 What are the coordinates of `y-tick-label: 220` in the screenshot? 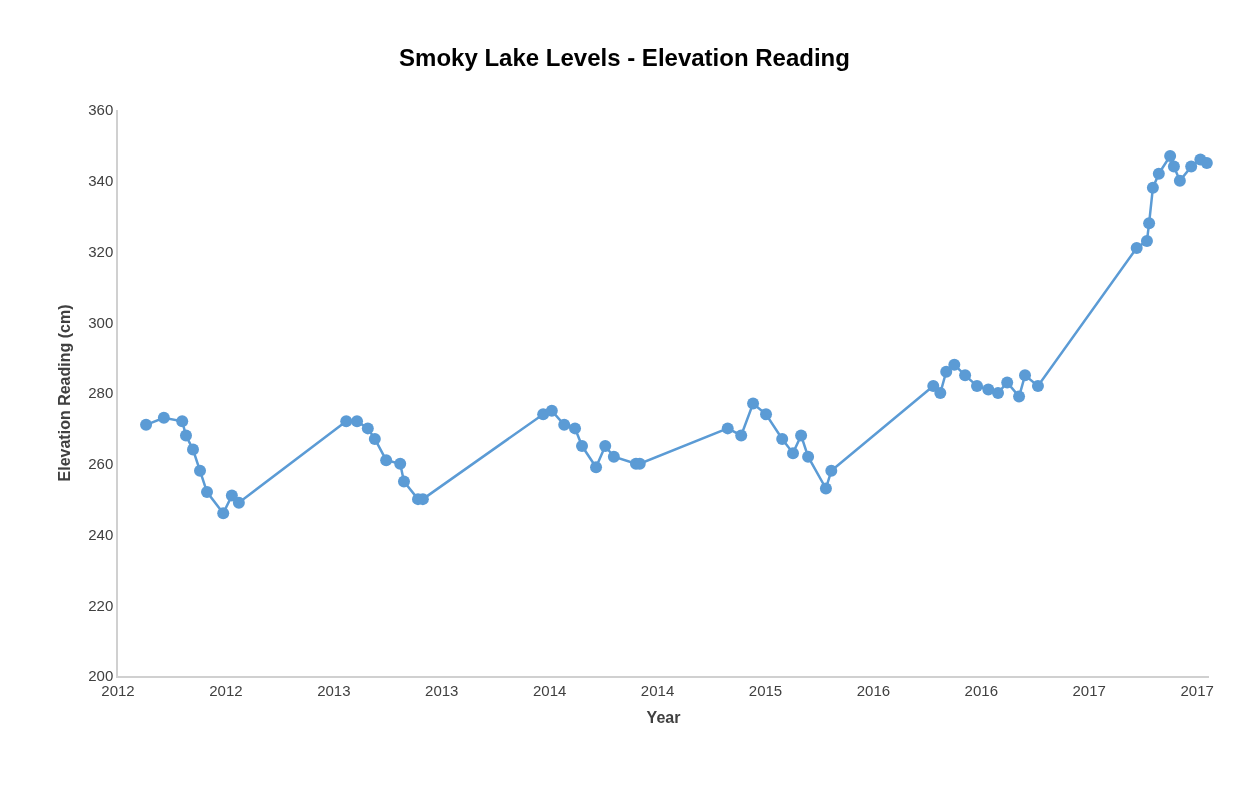 It's located at (101, 605).